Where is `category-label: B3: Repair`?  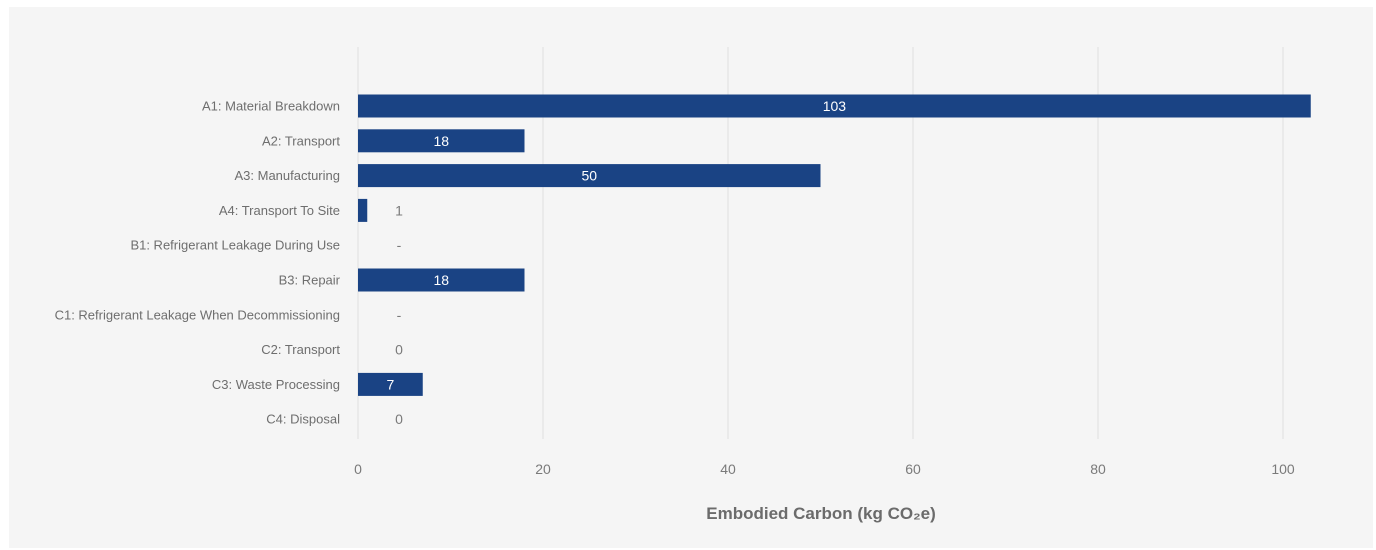
category-label: B3: Repair is located at coordinates (310, 280).